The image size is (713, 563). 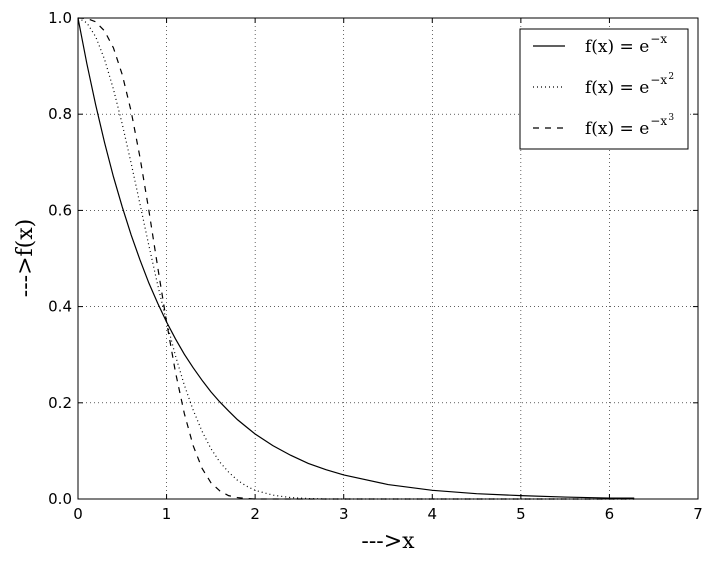 I want to click on x-tick-label: 3, so click(x=344, y=514).